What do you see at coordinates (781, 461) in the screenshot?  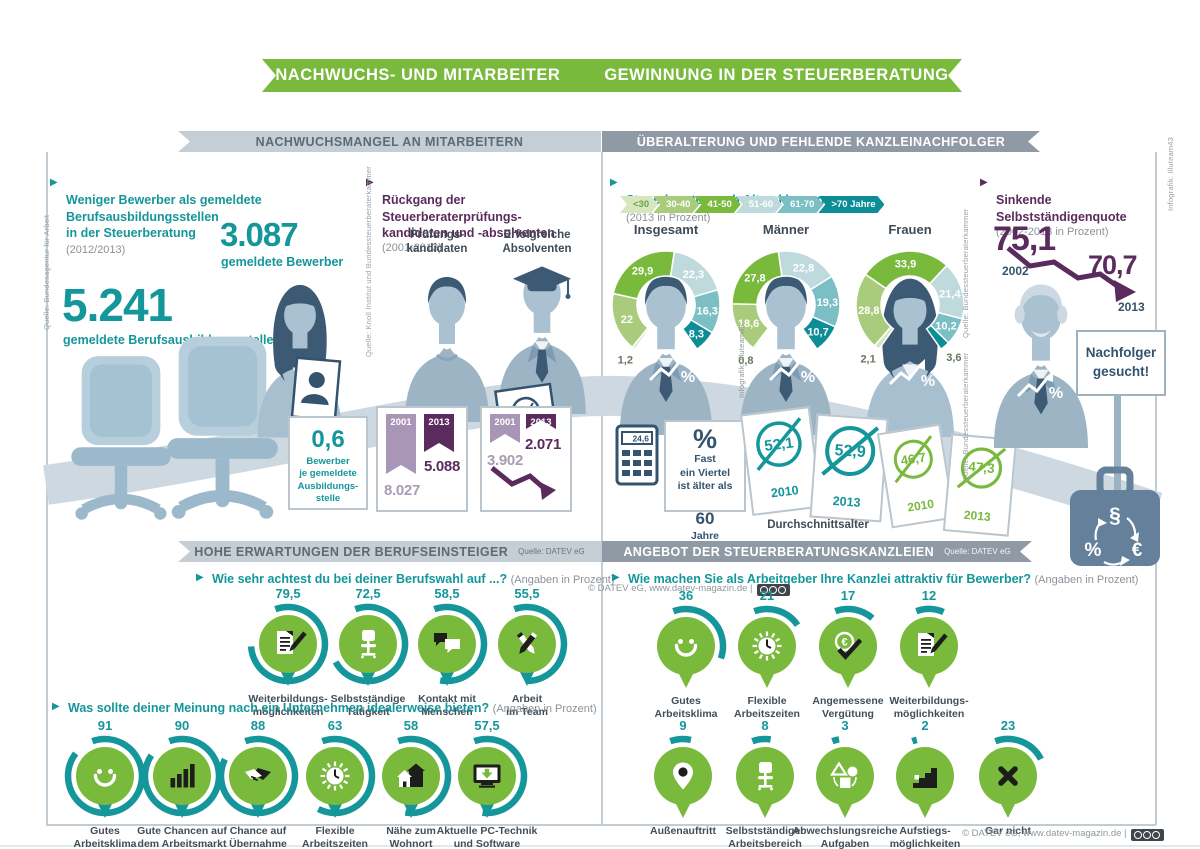 I see `avg-age-card-2010: 52,1 2010` at bounding box center [781, 461].